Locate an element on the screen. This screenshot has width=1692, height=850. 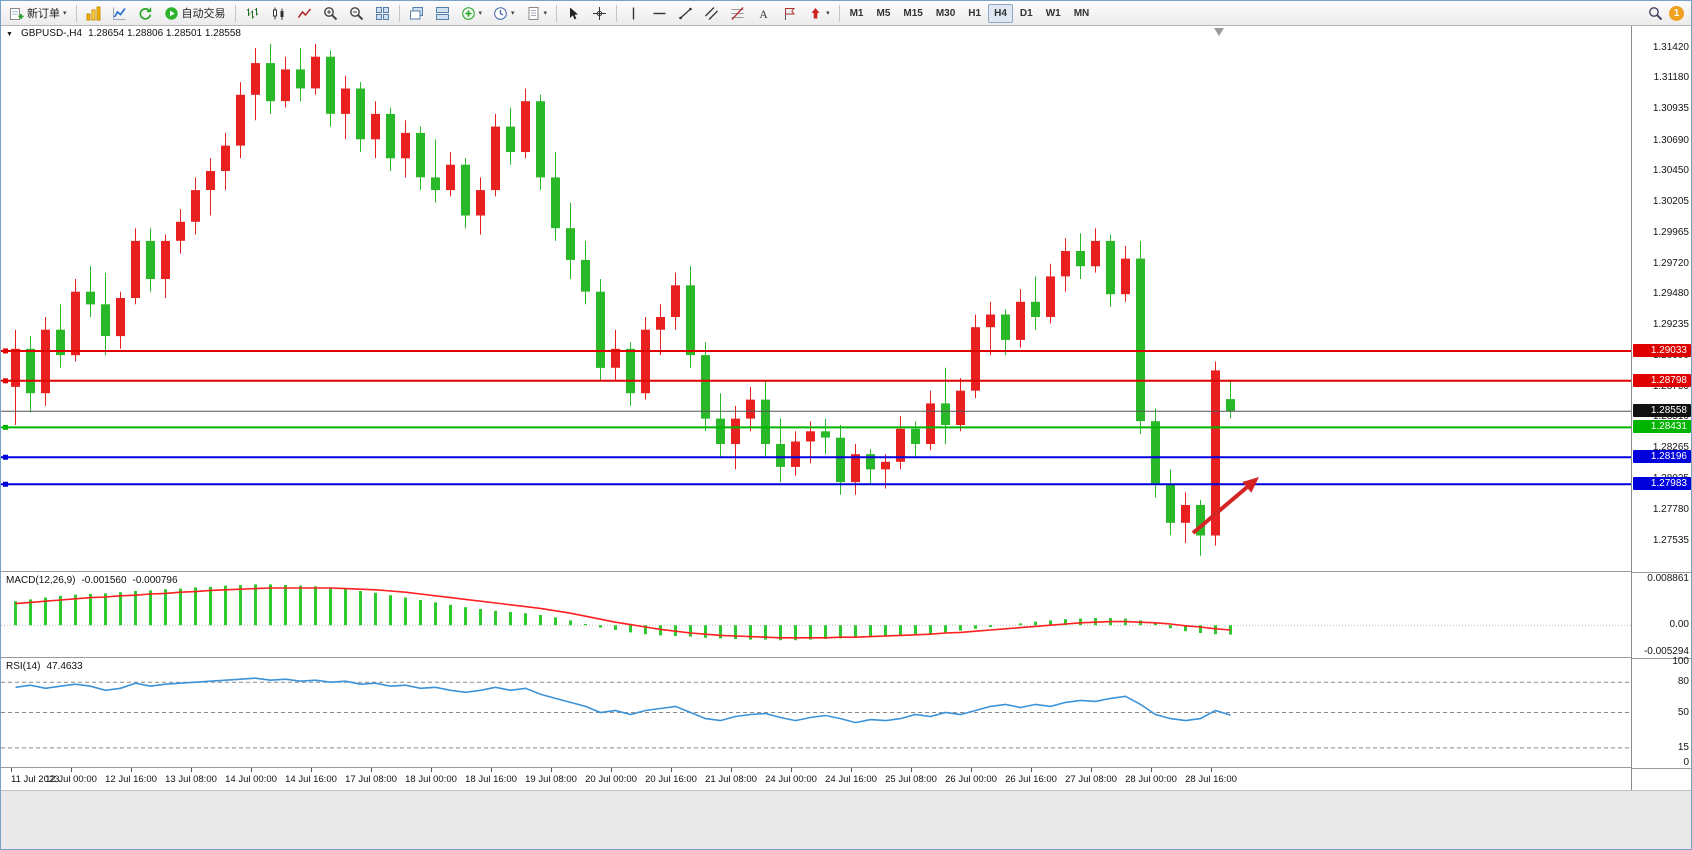
macd-header: MACD(12,26,9) -0.001560 -0.000796 is located at coordinates (92, 580).